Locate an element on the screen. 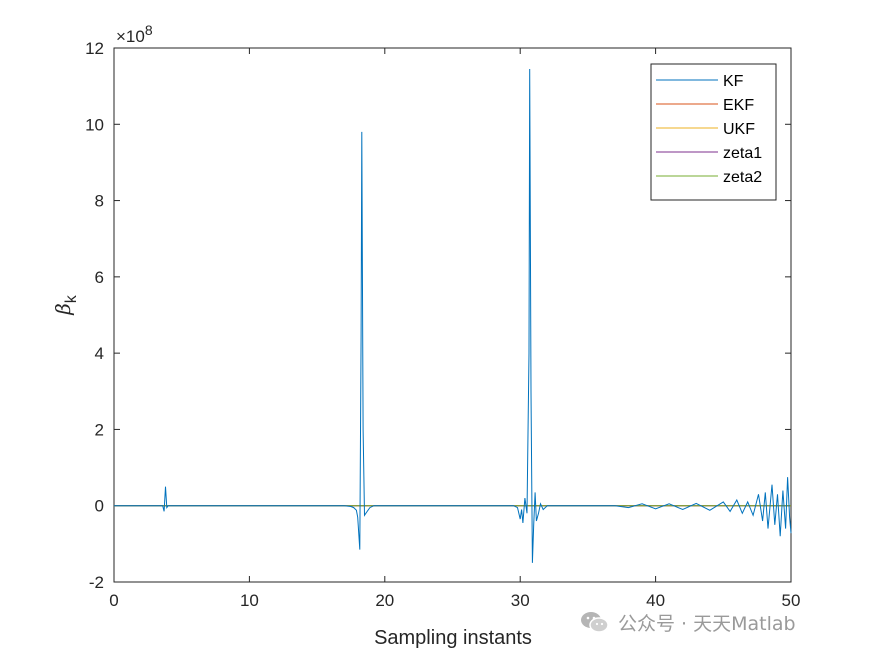  y-tick-label: 12 is located at coordinates (94, 48).